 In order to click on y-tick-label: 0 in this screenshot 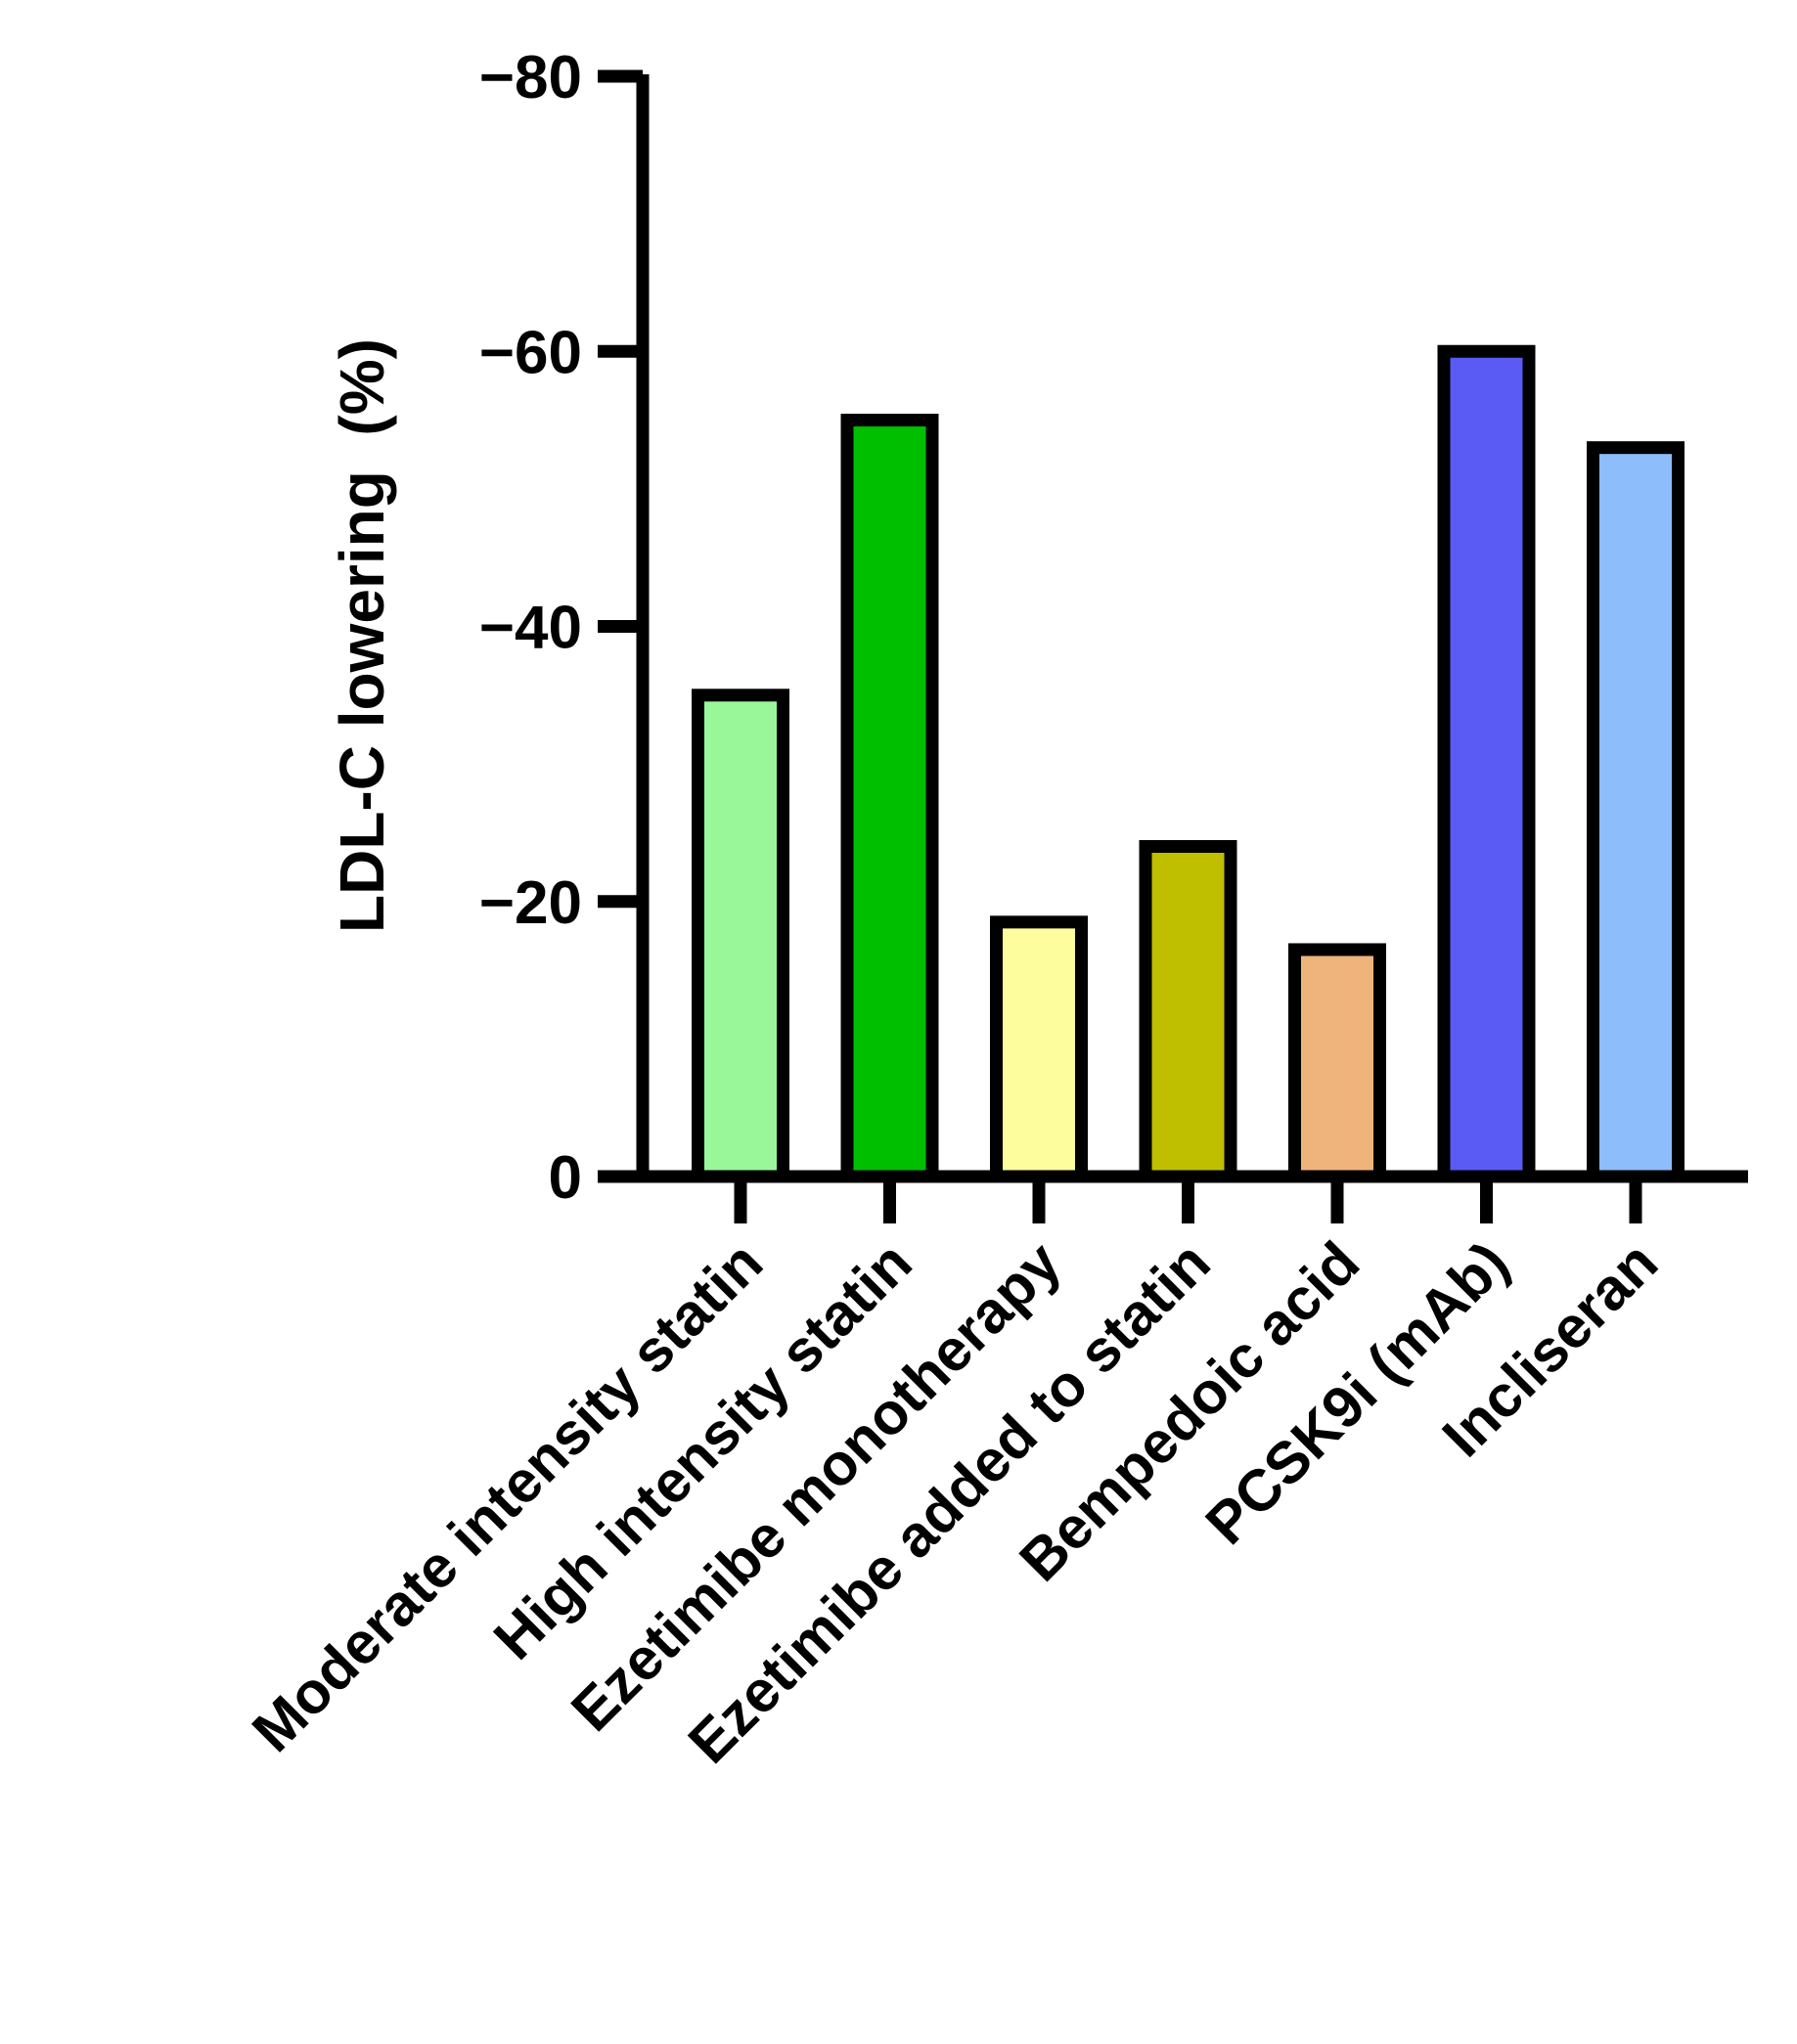, I will do `click(565, 1178)`.